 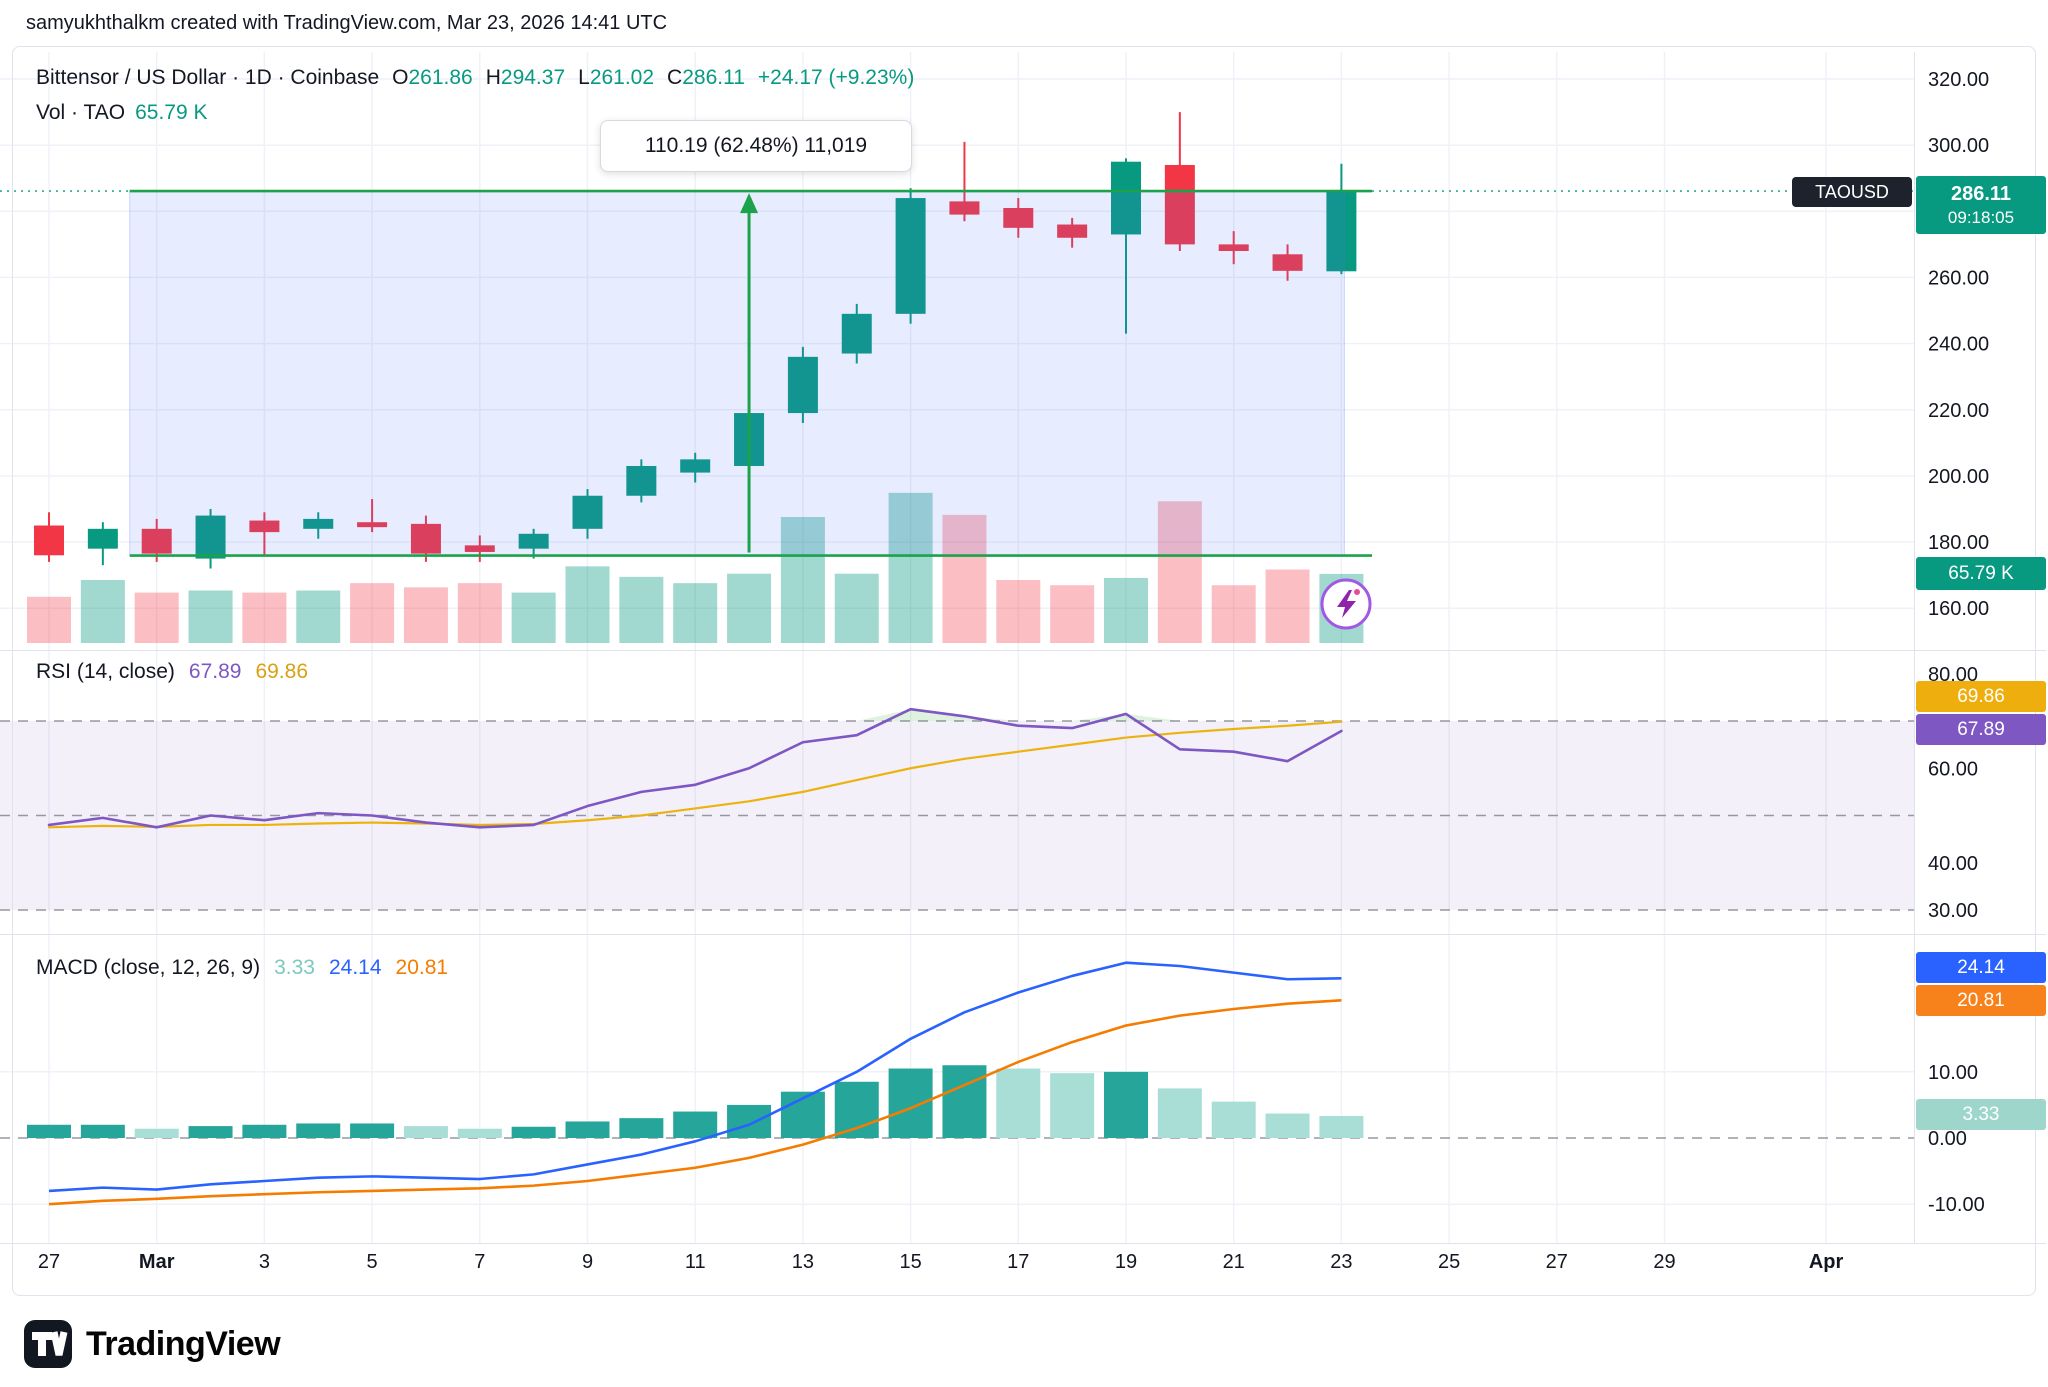 I want to click on svg-text: Mar, so click(x=157, y=1262).